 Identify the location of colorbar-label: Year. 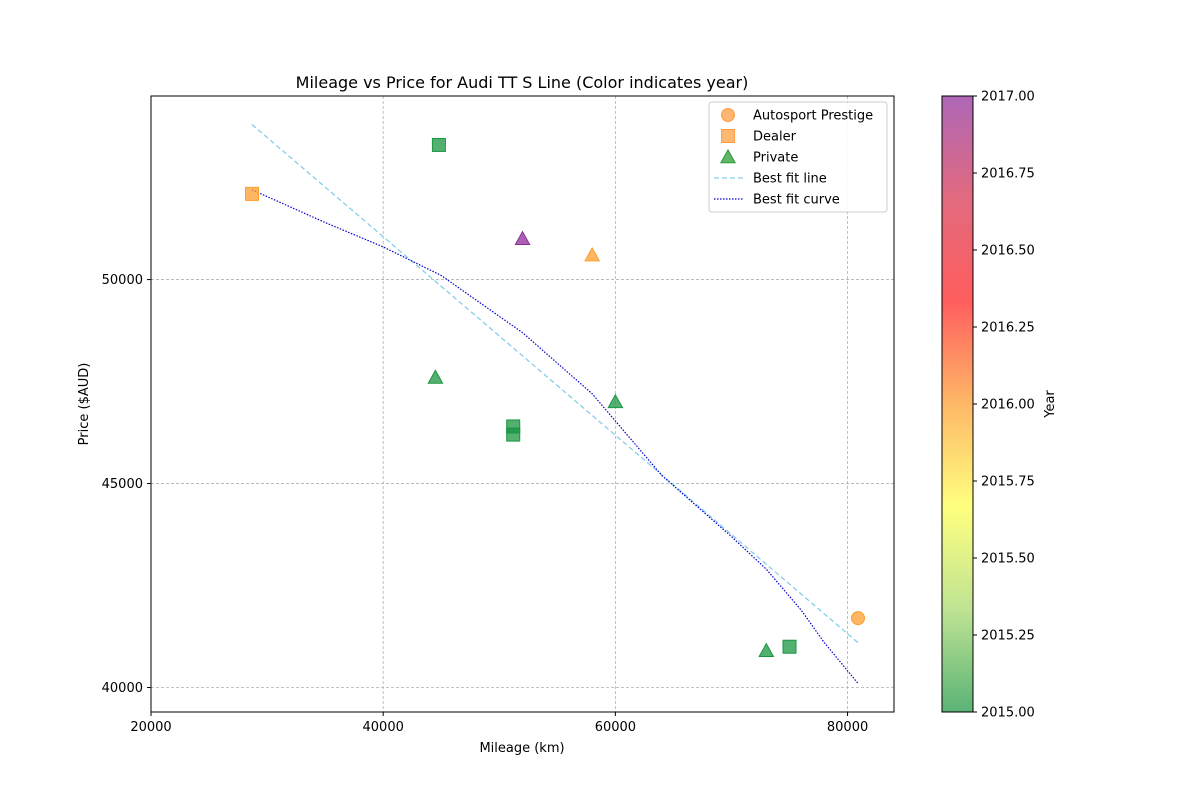
(1050, 404).